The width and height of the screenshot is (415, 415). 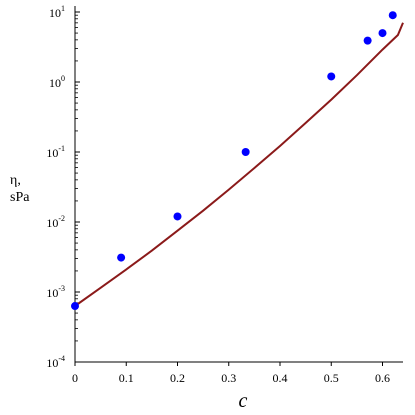 I want to click on y-tick-label: 10¹, so click(x=57, y=12).